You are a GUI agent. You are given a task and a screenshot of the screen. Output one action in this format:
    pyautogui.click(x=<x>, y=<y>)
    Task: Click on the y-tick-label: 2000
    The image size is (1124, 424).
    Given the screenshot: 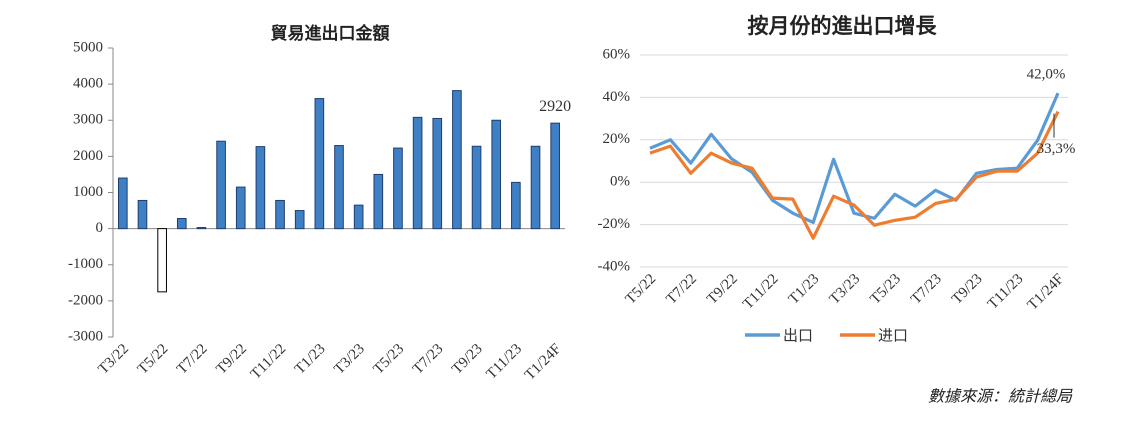 What is the action you would take?
    pyautogui.click(x=88, y=156)
    